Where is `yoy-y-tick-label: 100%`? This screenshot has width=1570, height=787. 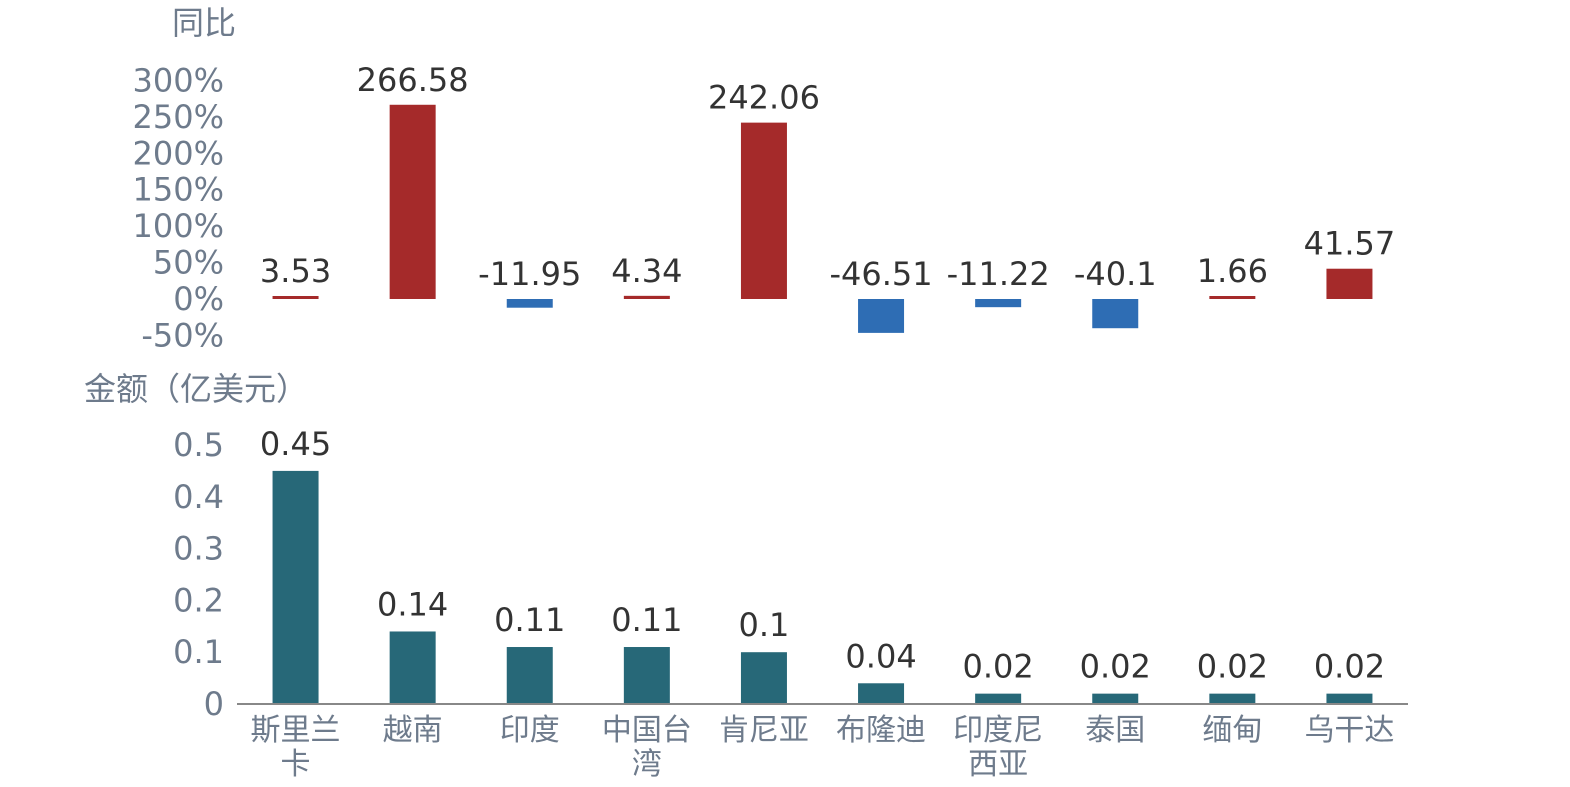 yoy-y-tick-label: 100% is located at coordinates (178, 226).